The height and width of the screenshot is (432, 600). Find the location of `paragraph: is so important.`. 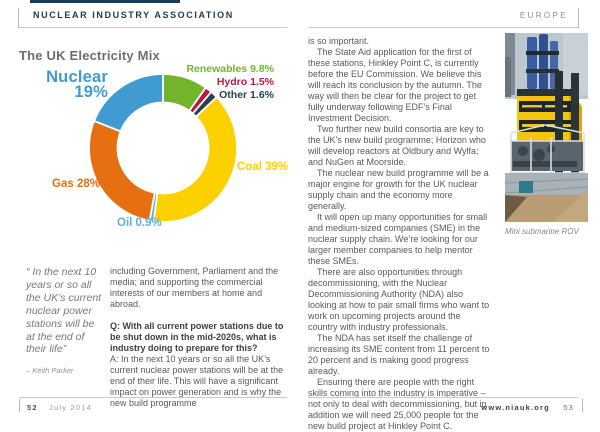

paragraph: is so important. is located at coordinates (339, 41).